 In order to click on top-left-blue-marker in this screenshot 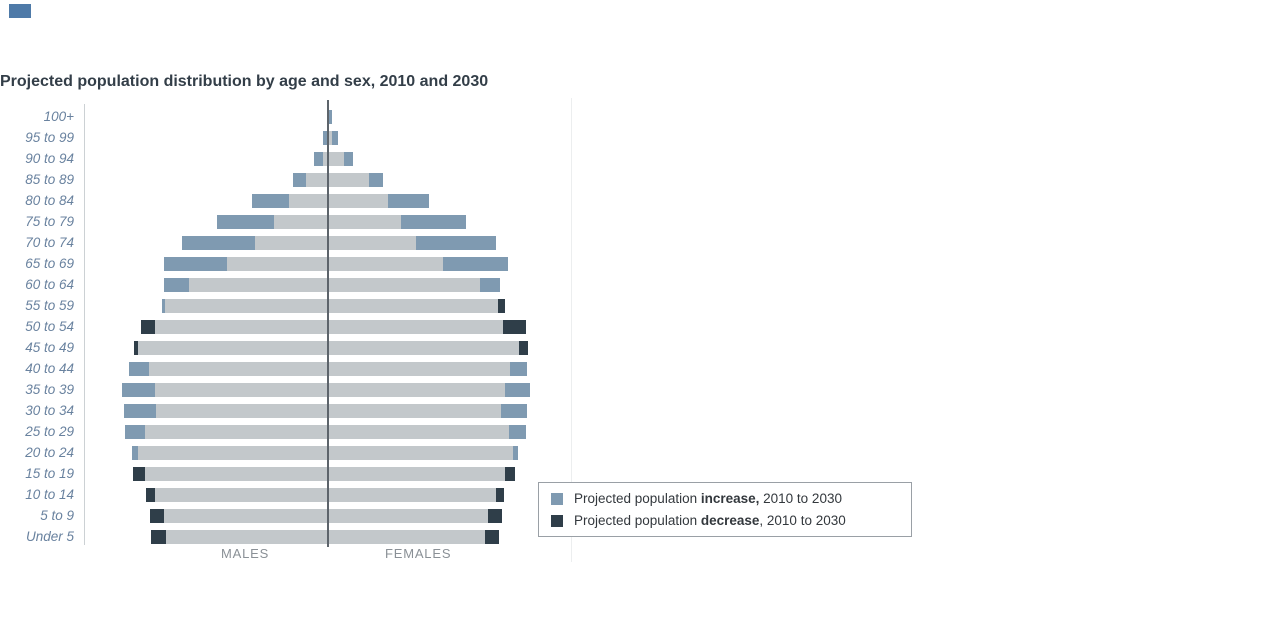, I will do `click(20, 11)`.